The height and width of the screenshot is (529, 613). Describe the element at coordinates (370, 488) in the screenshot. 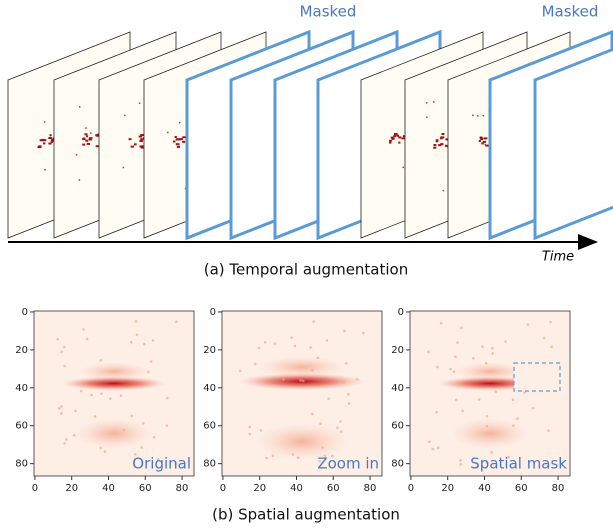

I see `x-tick-label: 80` at that location.